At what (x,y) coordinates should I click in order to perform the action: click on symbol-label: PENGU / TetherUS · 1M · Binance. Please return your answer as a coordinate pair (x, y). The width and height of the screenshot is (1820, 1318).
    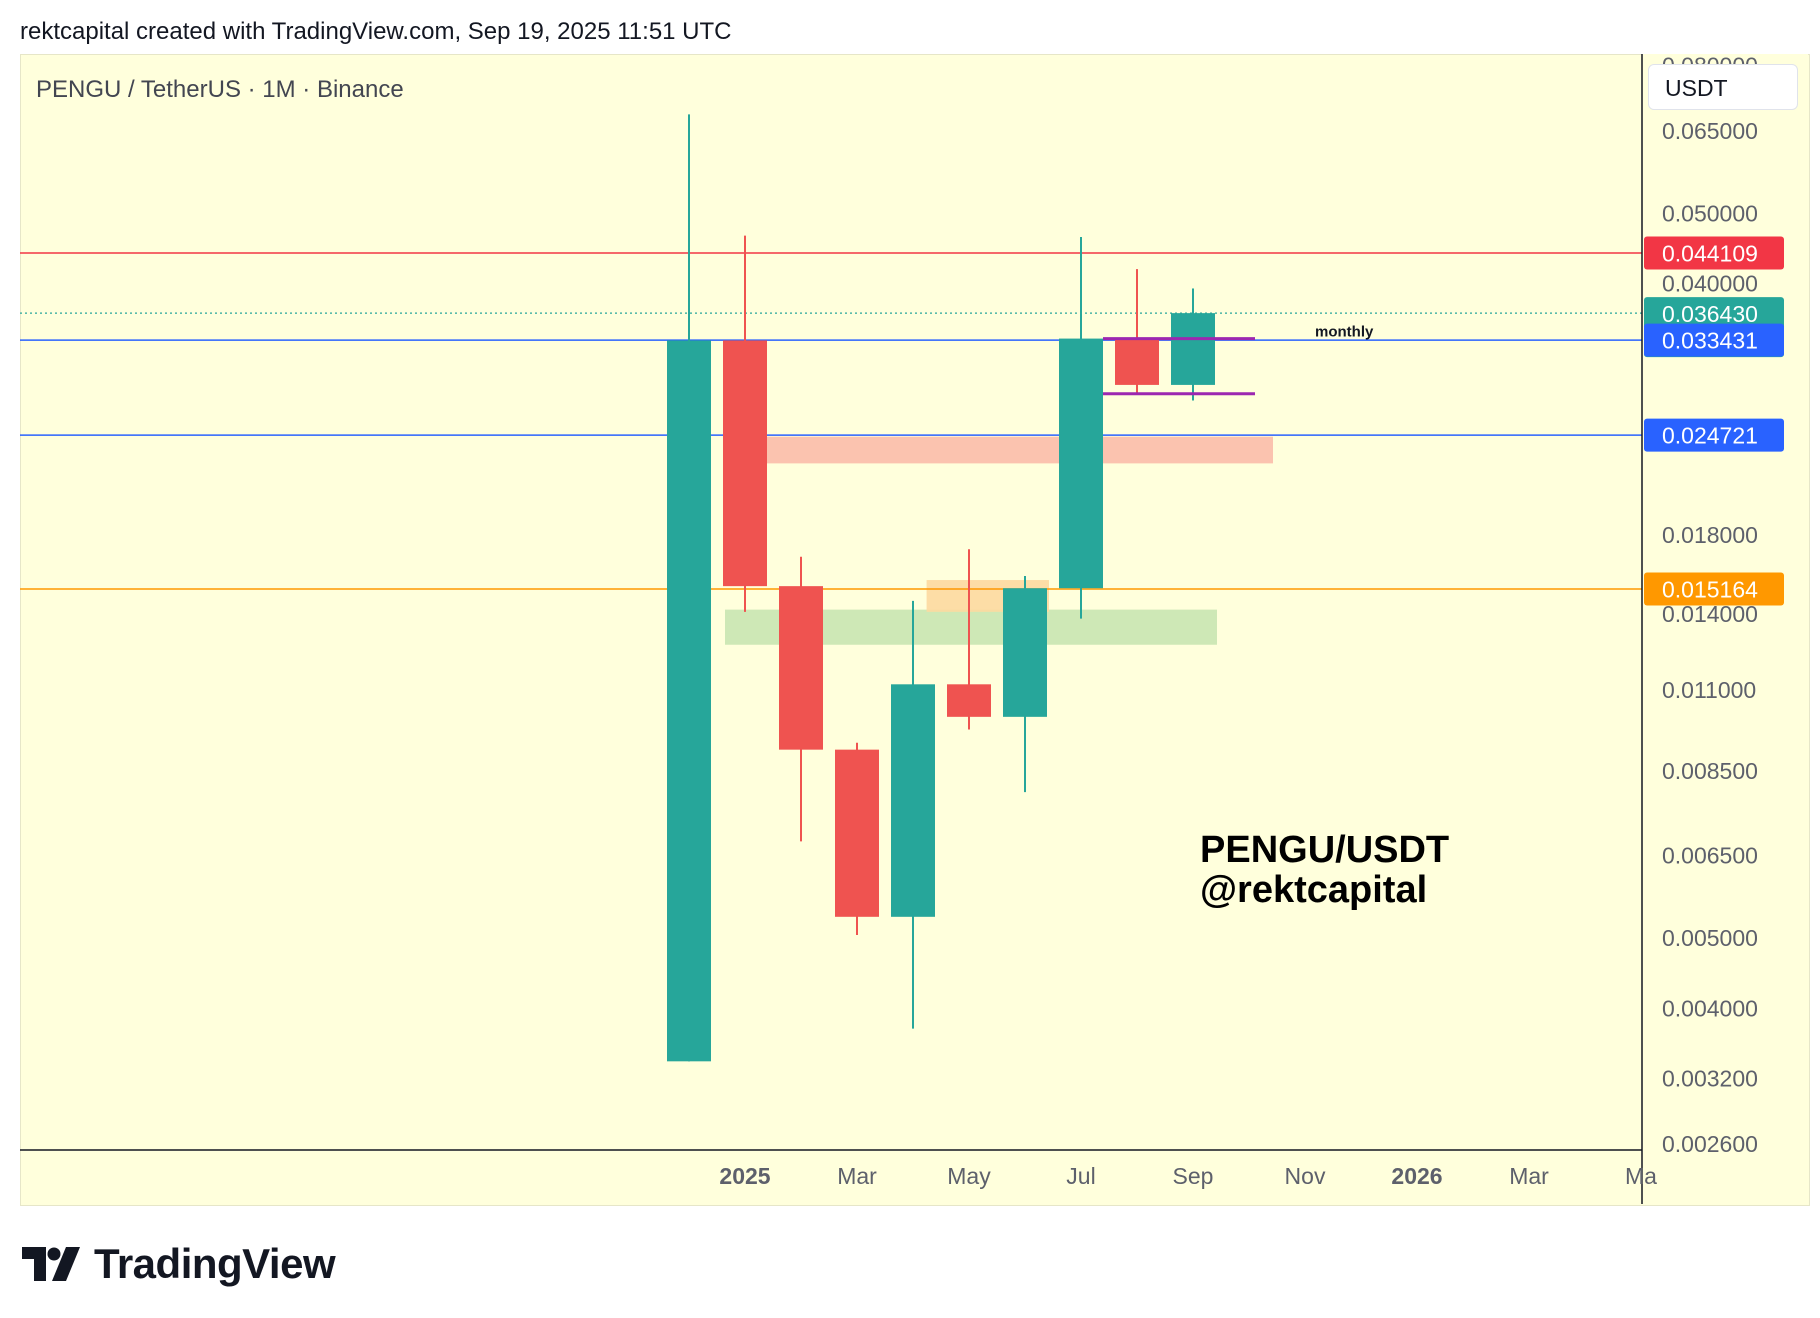
    Looking at the image, I should click on (220, 89).